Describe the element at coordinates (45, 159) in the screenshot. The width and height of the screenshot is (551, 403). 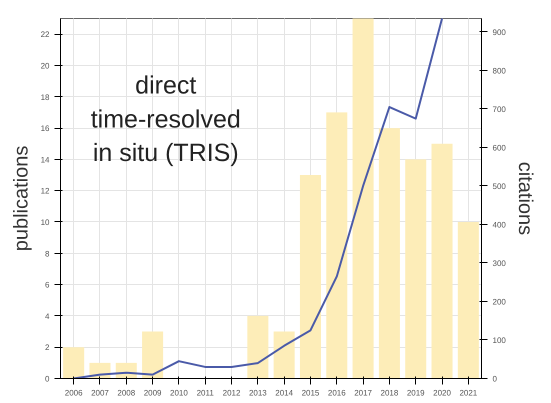
I see `y-tick-label: 14` at that location.